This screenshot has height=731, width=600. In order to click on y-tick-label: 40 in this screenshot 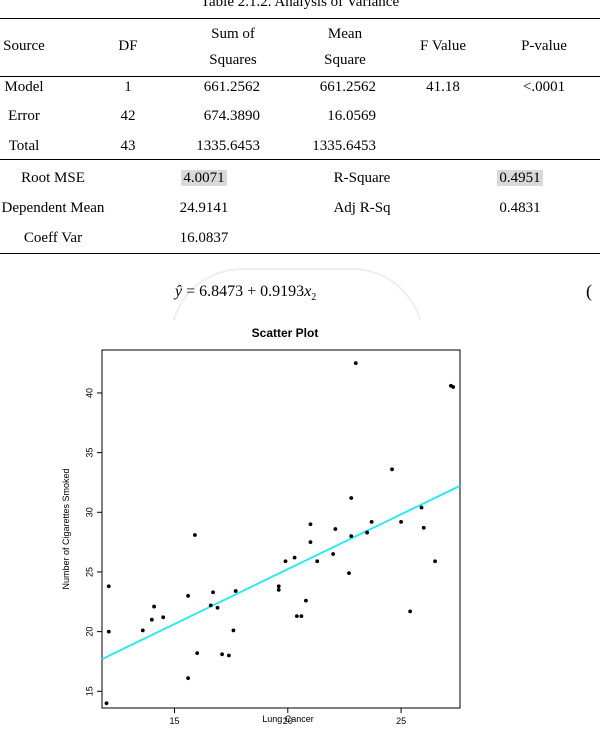, I will do `click(89, 393)`.